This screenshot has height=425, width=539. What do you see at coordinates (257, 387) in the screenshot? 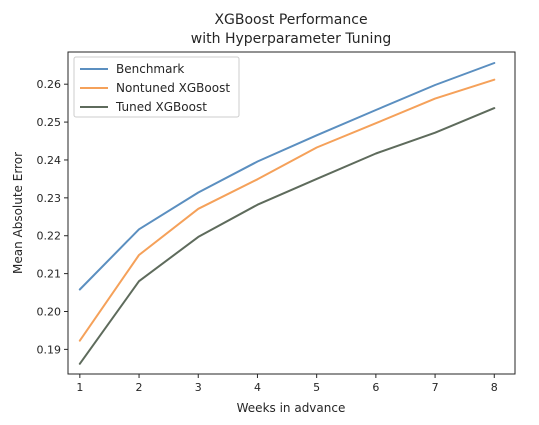
I see `x-tick-label: 4` at bounding box center [257, 387].